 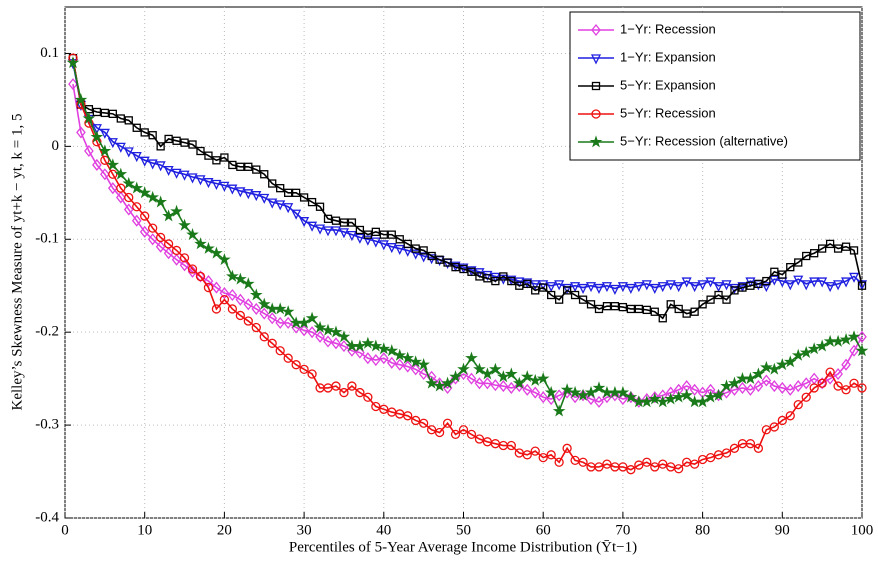 What do you see at coordinates (144, 530) in the screenshot?
I see `x-tick-label: 10` at bounding box center [144, 530].